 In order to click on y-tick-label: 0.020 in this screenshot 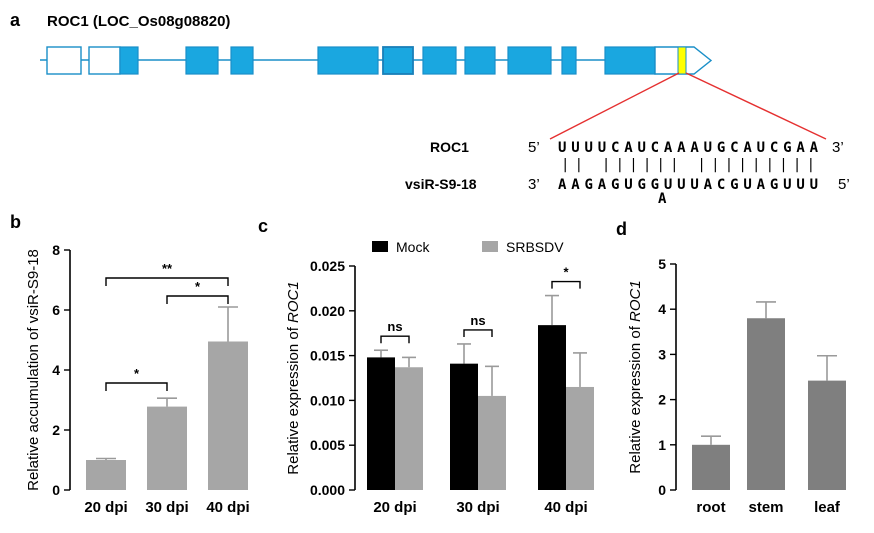, I will do `click(327, 311)`.